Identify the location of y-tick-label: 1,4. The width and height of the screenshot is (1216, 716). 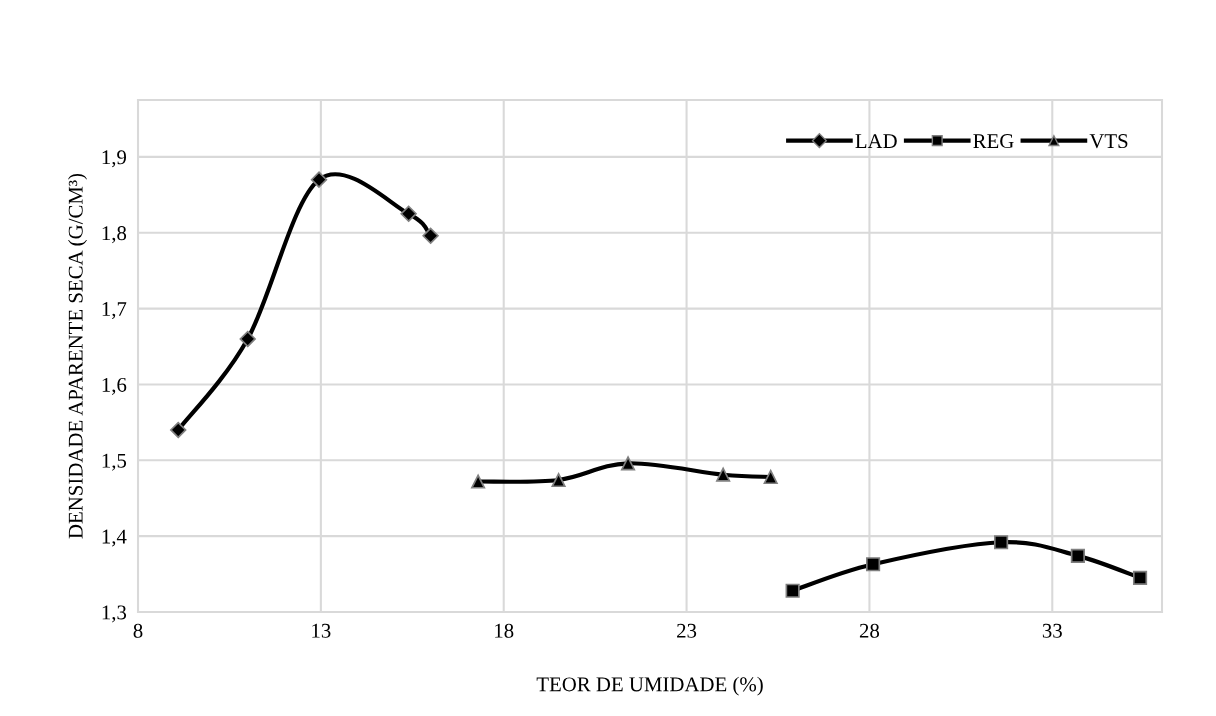
(114, 538).